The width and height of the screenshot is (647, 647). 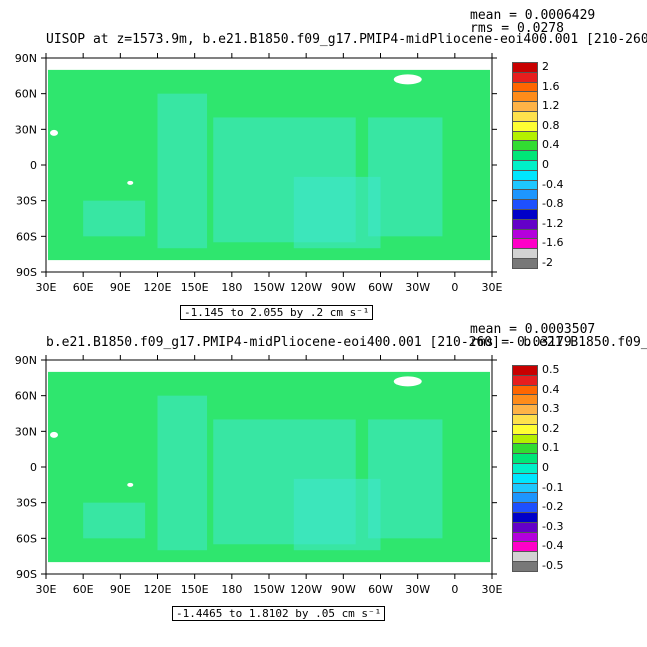 What do you see at coordinates (553, 565) in the screenshot?
I see `colorbar-label: -0.5` at bounding box center [553, 565].